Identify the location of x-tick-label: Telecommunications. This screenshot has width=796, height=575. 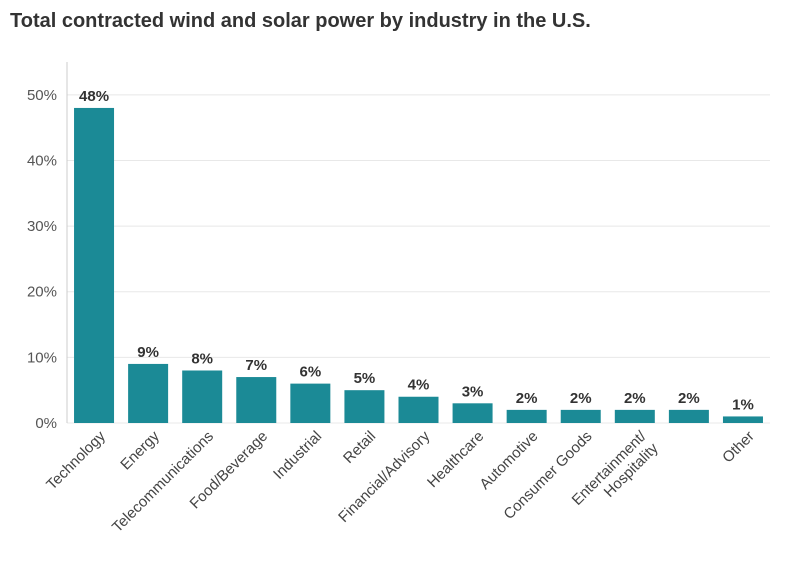
(163, 482).